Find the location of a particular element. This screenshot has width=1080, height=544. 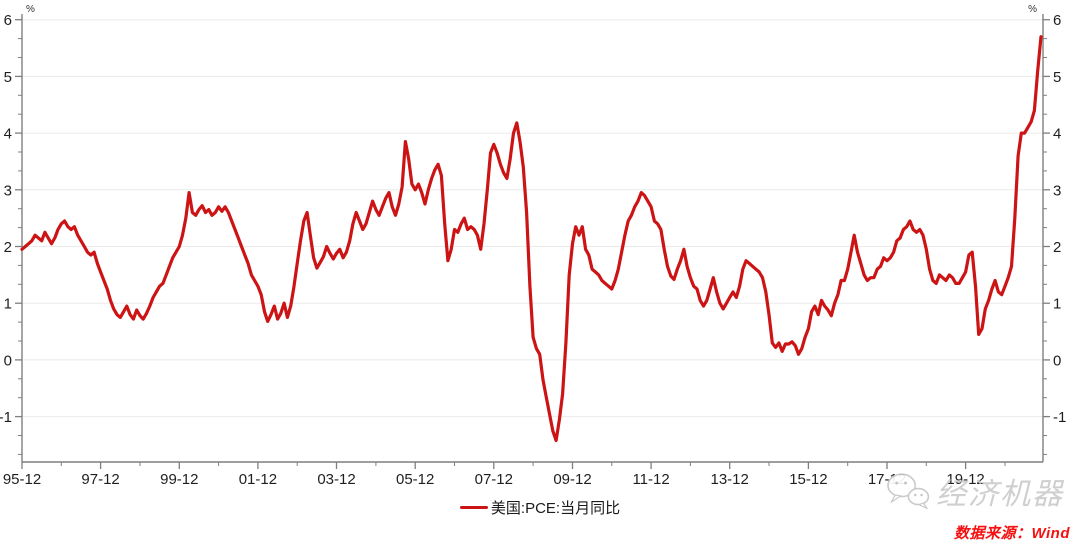

x-tick-label: 07-12 is located at coordinates (494, 479).